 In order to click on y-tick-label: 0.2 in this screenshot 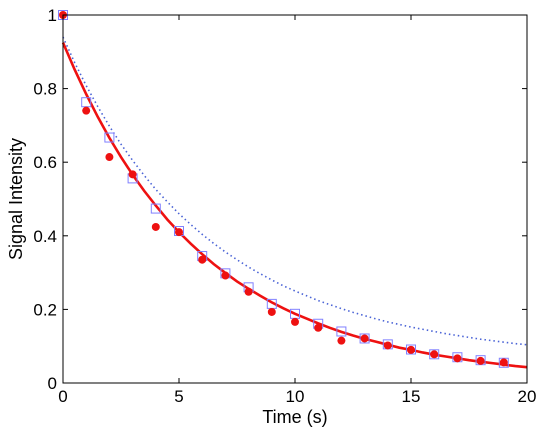, I will do `click(45, 309)`.